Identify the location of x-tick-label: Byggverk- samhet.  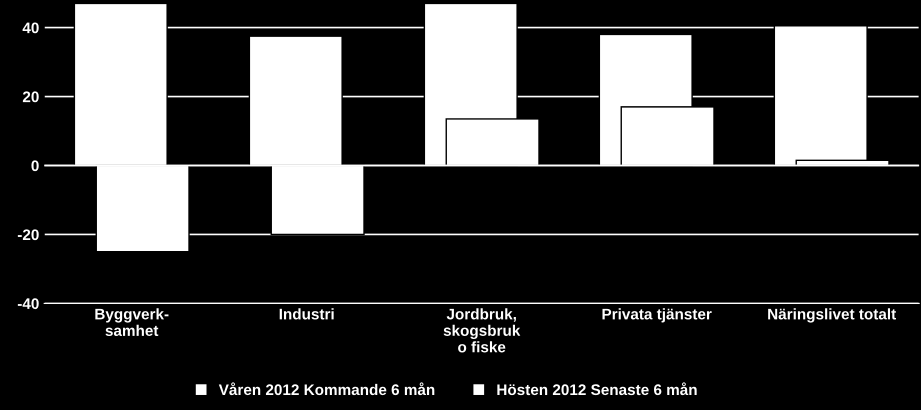
(131, 322).